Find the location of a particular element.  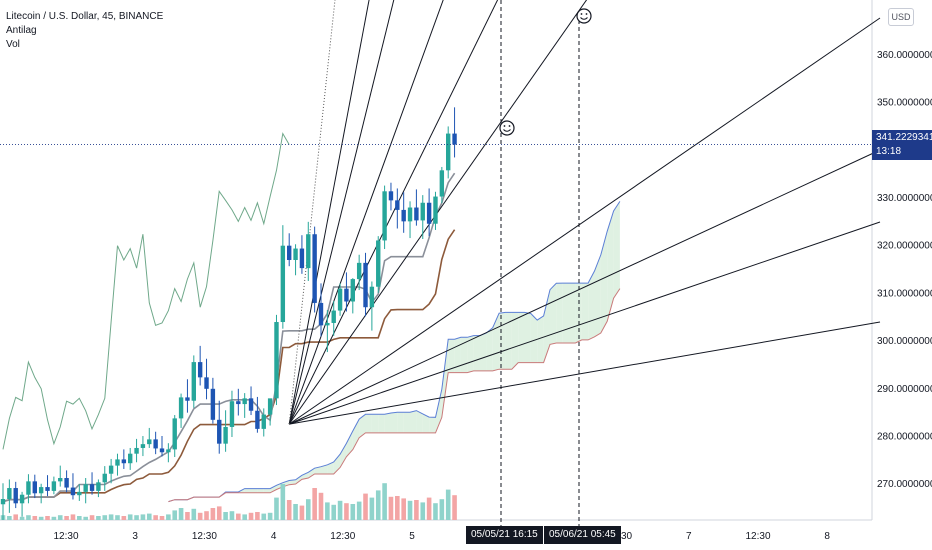

x-tick-label: 4 is located at coordinates (274, 536).